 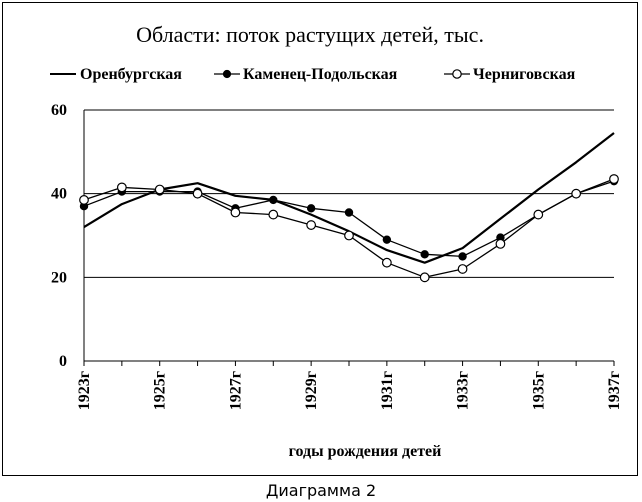 What do you see at coordinates (457, 74) in the screenshot?
I see `legend-marker-chernigov` at bounding box center [457, 74].